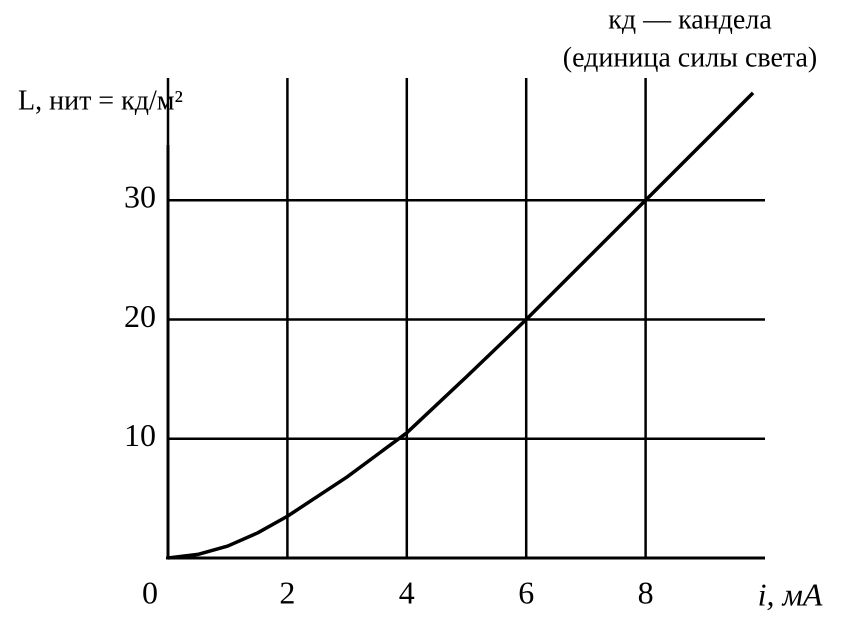 This screenshot has height=624, width=863. Describe the element at coordinates (140, 197) in the screenshot. I see `y-tick-label: 30` at that location.